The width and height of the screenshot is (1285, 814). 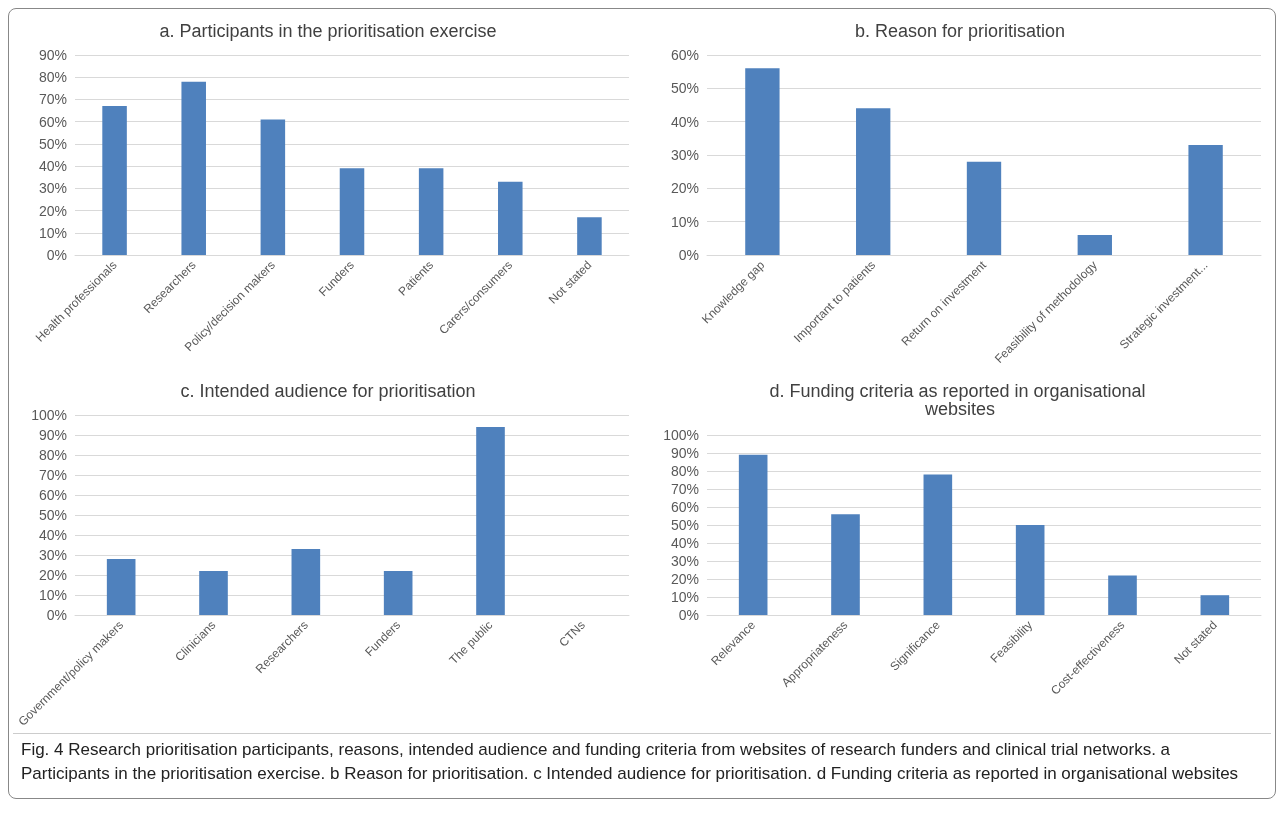 What do you see at coordinates (960, 400) in the screenshot?
I see `chart-title: d. Funding criteria as reported in organisational websites` at bounding box center [960, 400].